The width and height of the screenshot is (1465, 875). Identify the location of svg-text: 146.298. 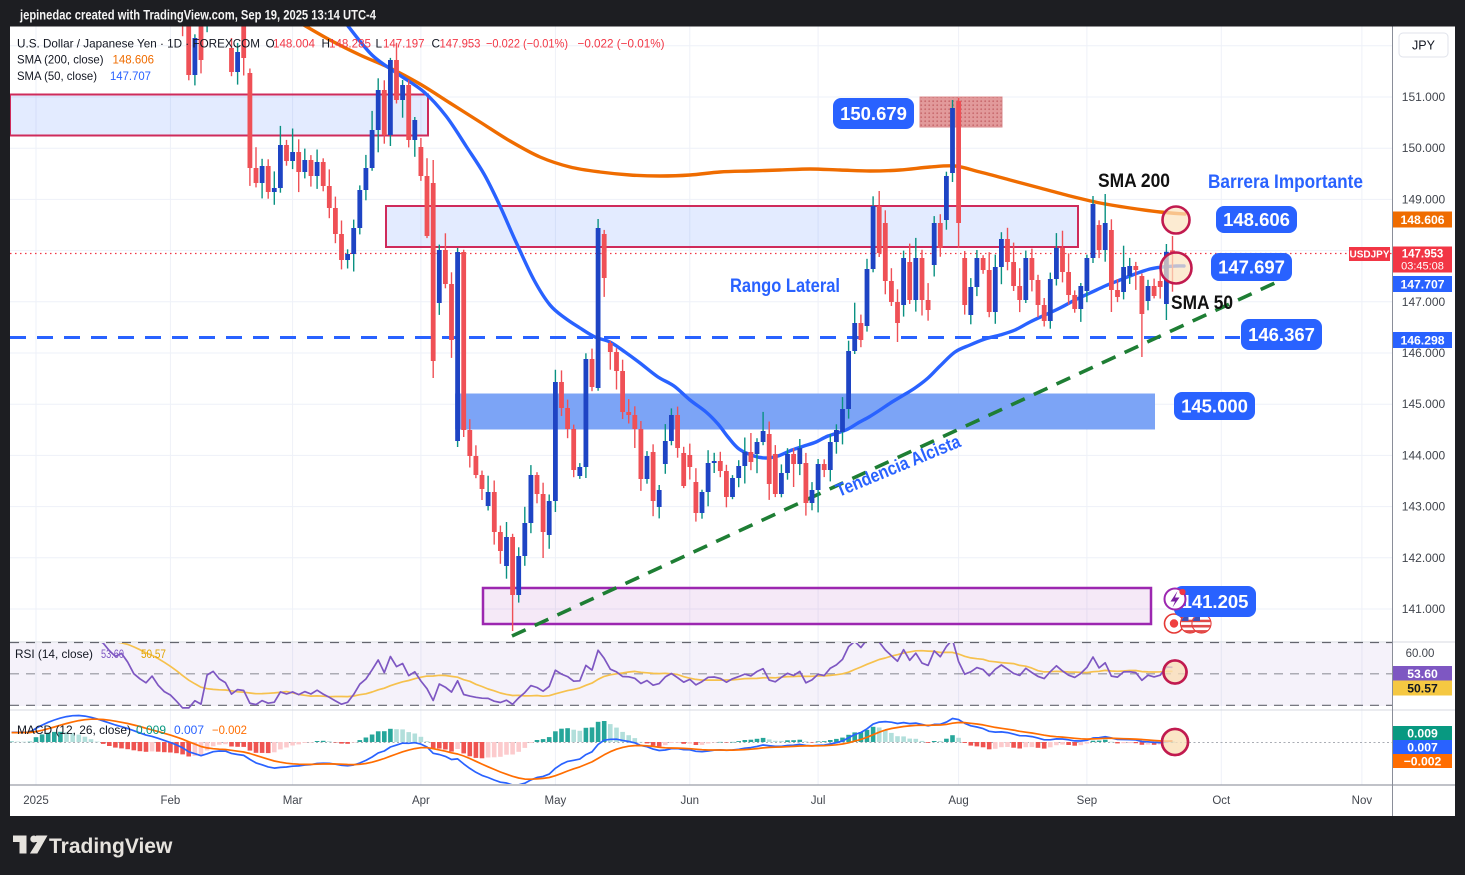
(1422, 340).